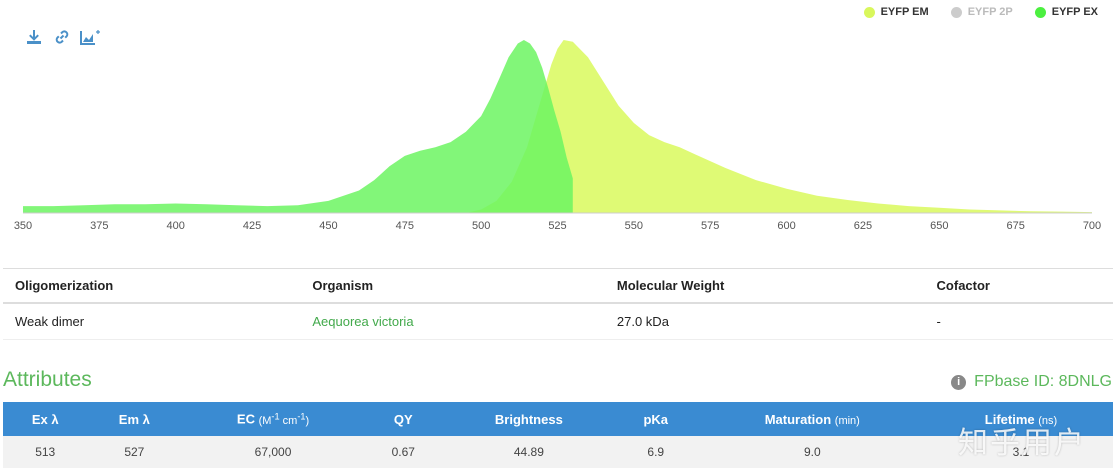 This screenshot has height=475, width=1116. What do you see at coordinates (288, 420) in the screenshot?
I see `ec-unit-cm: cm` at bounding box center [288, 420].